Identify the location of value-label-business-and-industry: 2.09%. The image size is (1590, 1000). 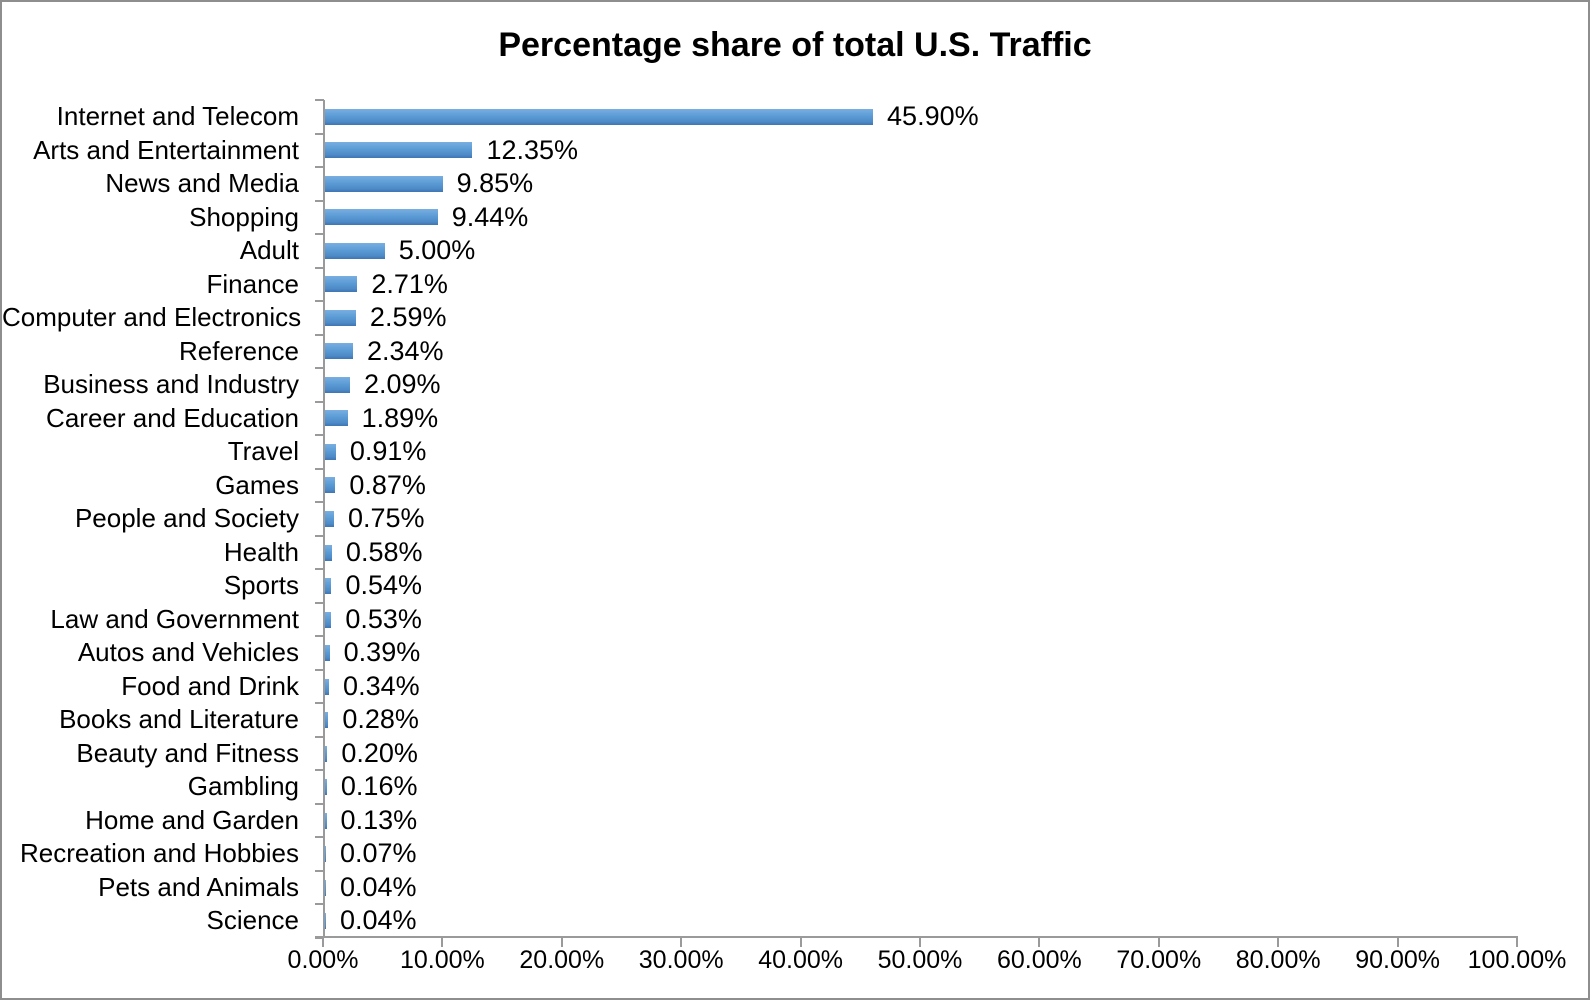
(402, 384).